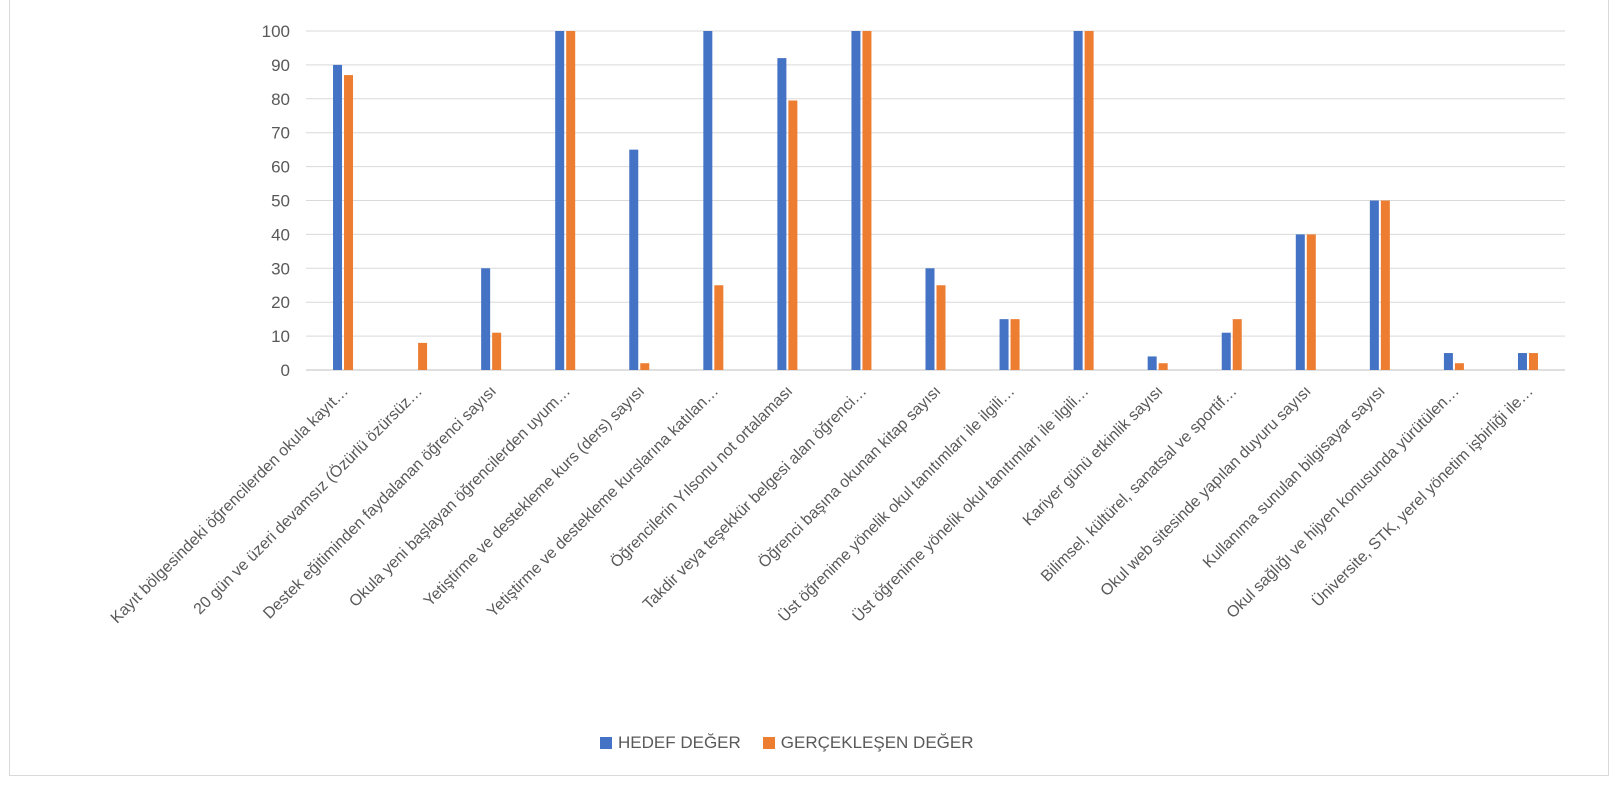 The width and height of the screenshot is (1616, 803). Describe the element at coordinates (606, 743) in the screenshot. I see `legend-swatch-target` at that location.